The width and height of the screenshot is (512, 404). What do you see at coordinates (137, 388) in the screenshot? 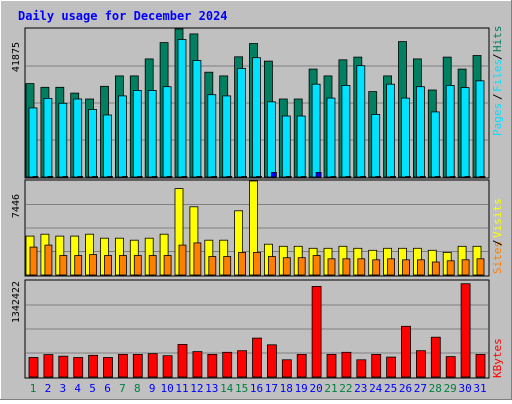
I see `x-axis-day-label: 8` at bounding box center [137, 388].